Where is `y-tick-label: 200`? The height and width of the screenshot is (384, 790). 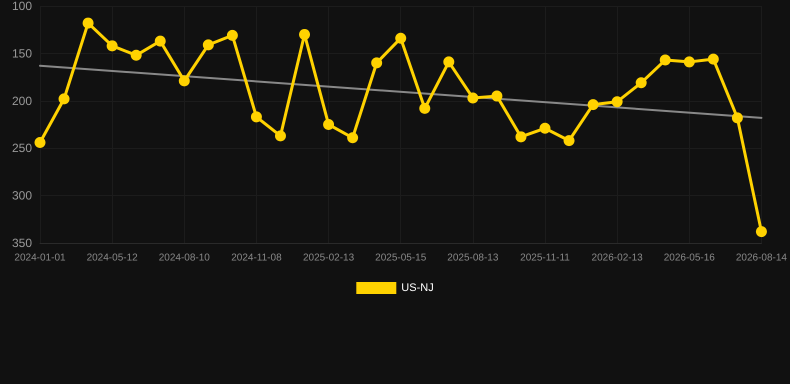
y-tick-label: 200 is located at coordinates (22, 101).